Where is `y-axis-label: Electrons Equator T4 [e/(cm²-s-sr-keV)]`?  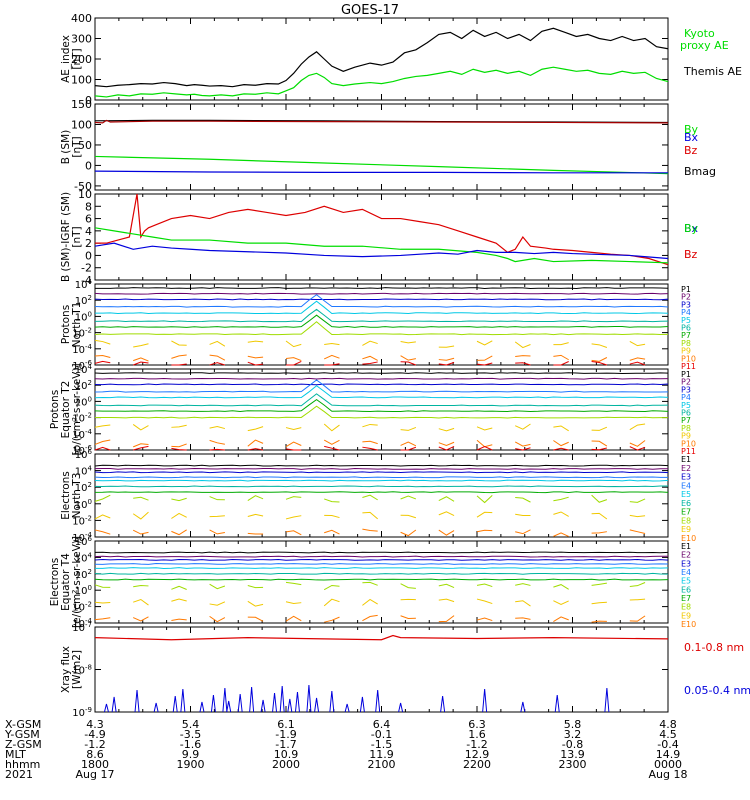
y-axis-label: Electrons Equator T4 [e/(cm²-s-sr-keV)] is located at coordinates (66, 582).